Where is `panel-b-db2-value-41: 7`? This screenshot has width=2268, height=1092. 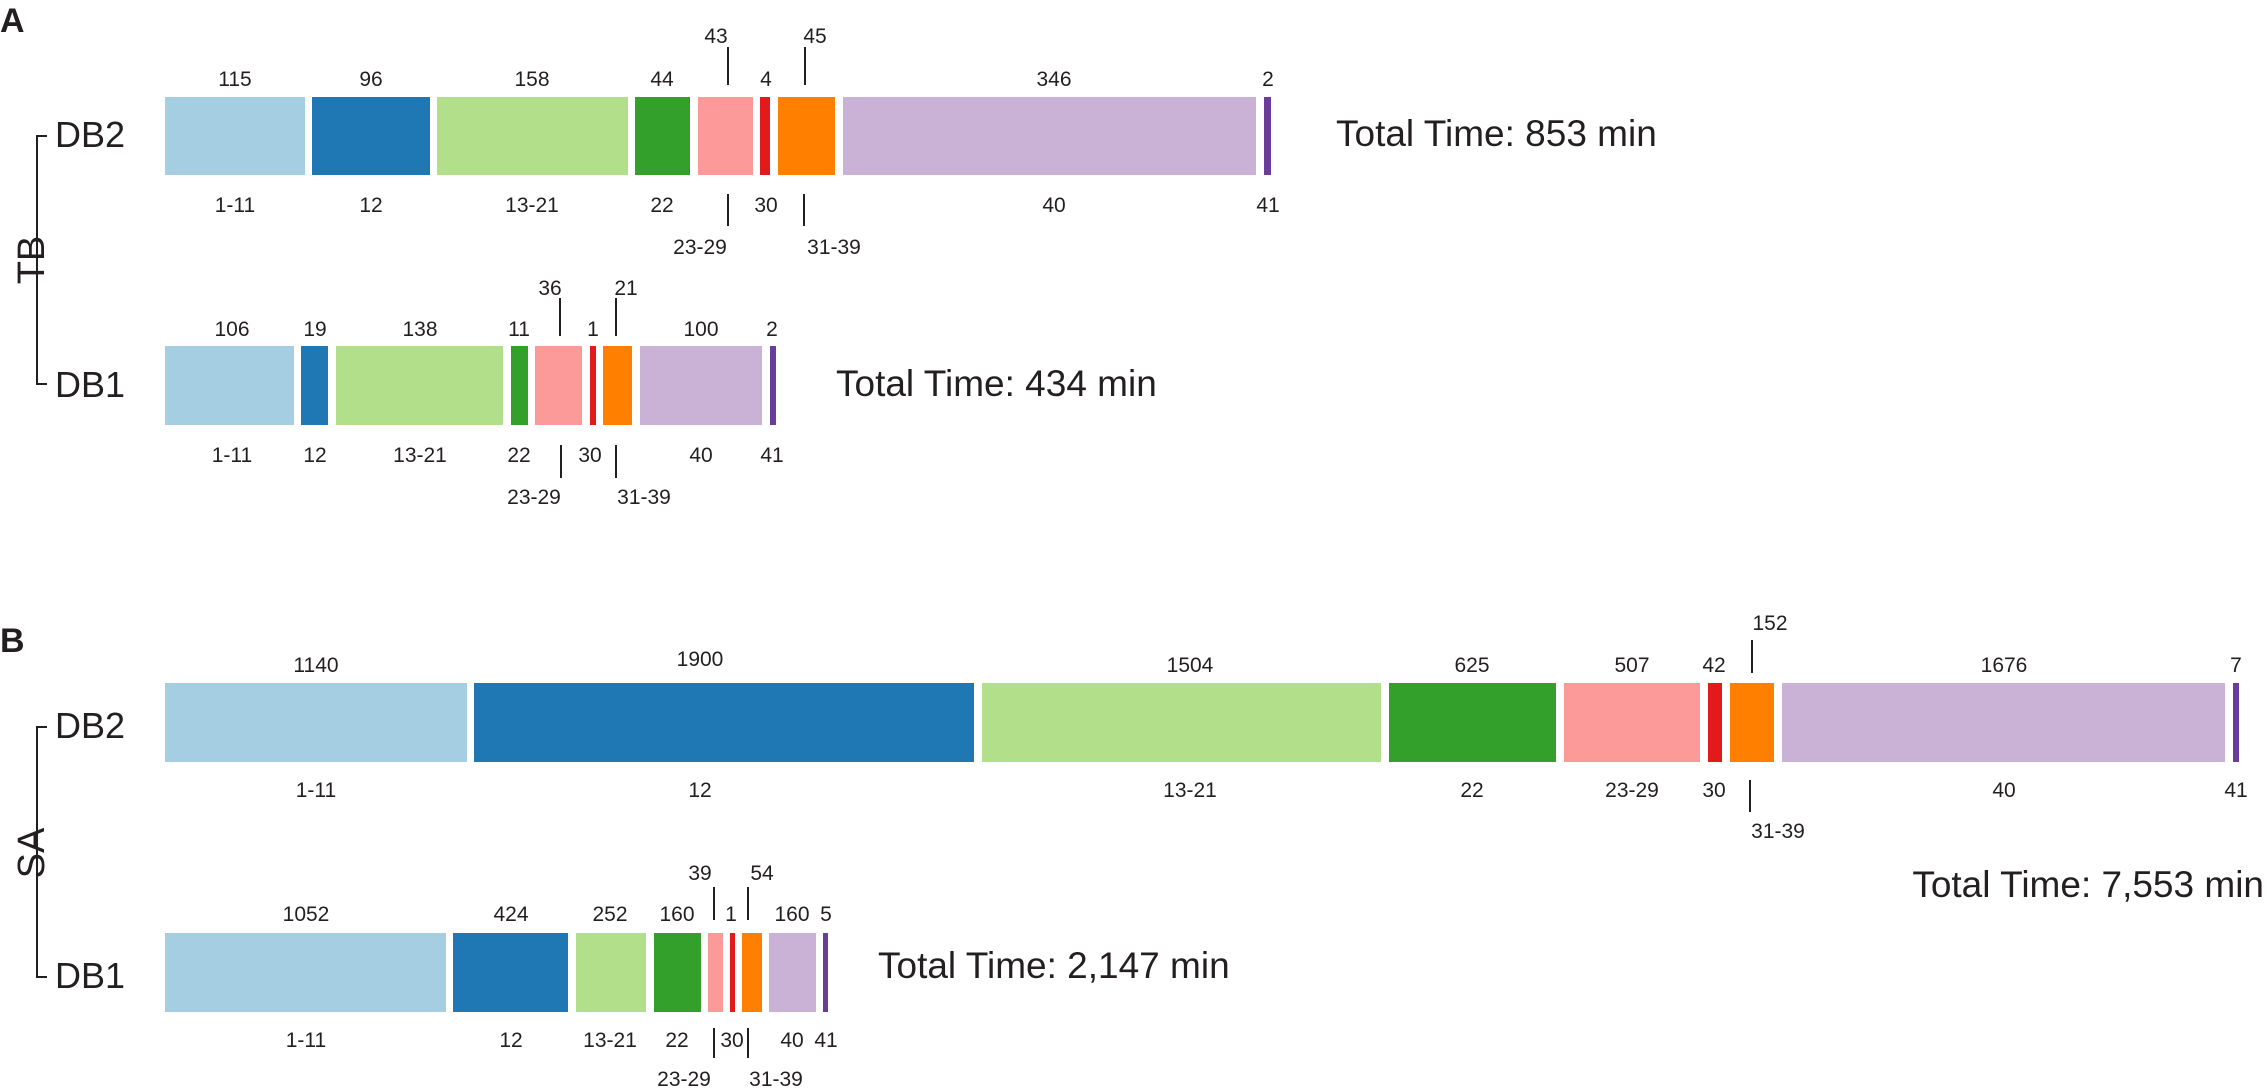
panel-b-db2-value-41: 7 is located at coordinates (2236, 665).